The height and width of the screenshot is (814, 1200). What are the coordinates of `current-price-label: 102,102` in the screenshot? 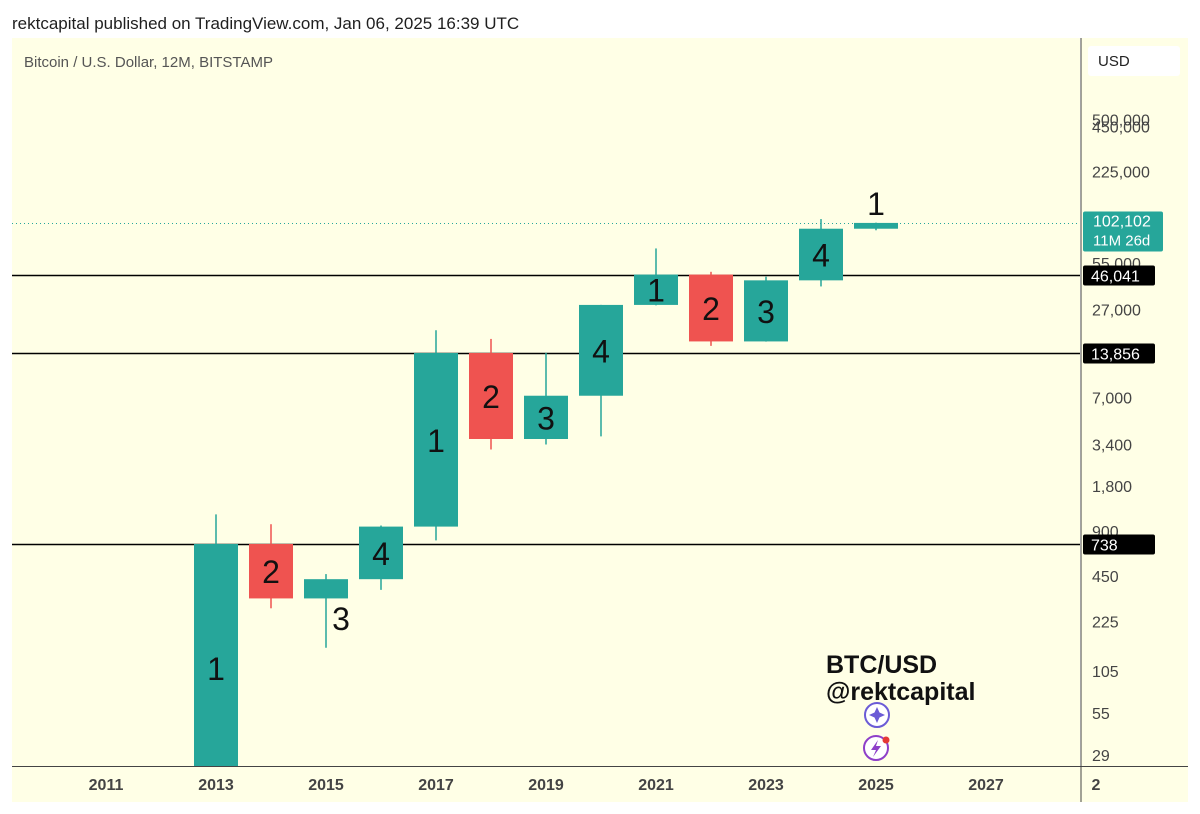 It's located at (1122, 222).